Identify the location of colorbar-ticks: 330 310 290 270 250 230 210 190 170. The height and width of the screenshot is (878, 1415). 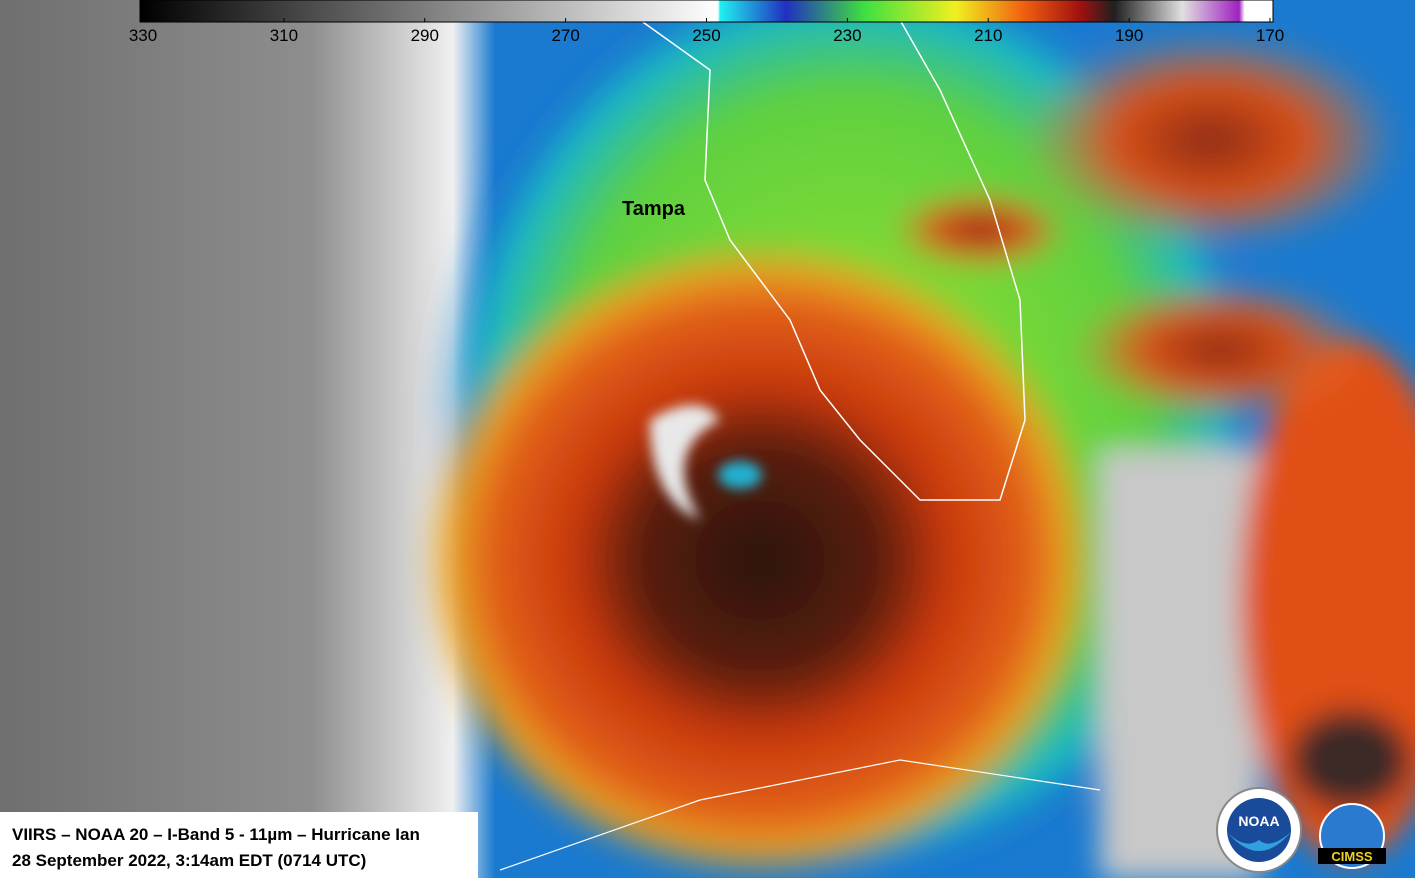
(706, 31).